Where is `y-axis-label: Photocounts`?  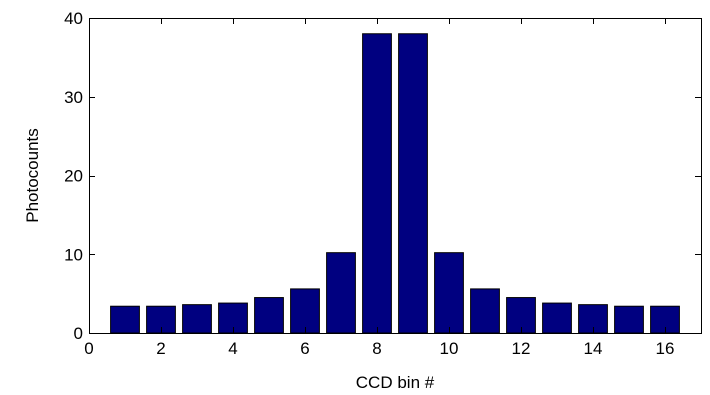 y-axis-label: Photocounts is located at coordinates (32, 175).